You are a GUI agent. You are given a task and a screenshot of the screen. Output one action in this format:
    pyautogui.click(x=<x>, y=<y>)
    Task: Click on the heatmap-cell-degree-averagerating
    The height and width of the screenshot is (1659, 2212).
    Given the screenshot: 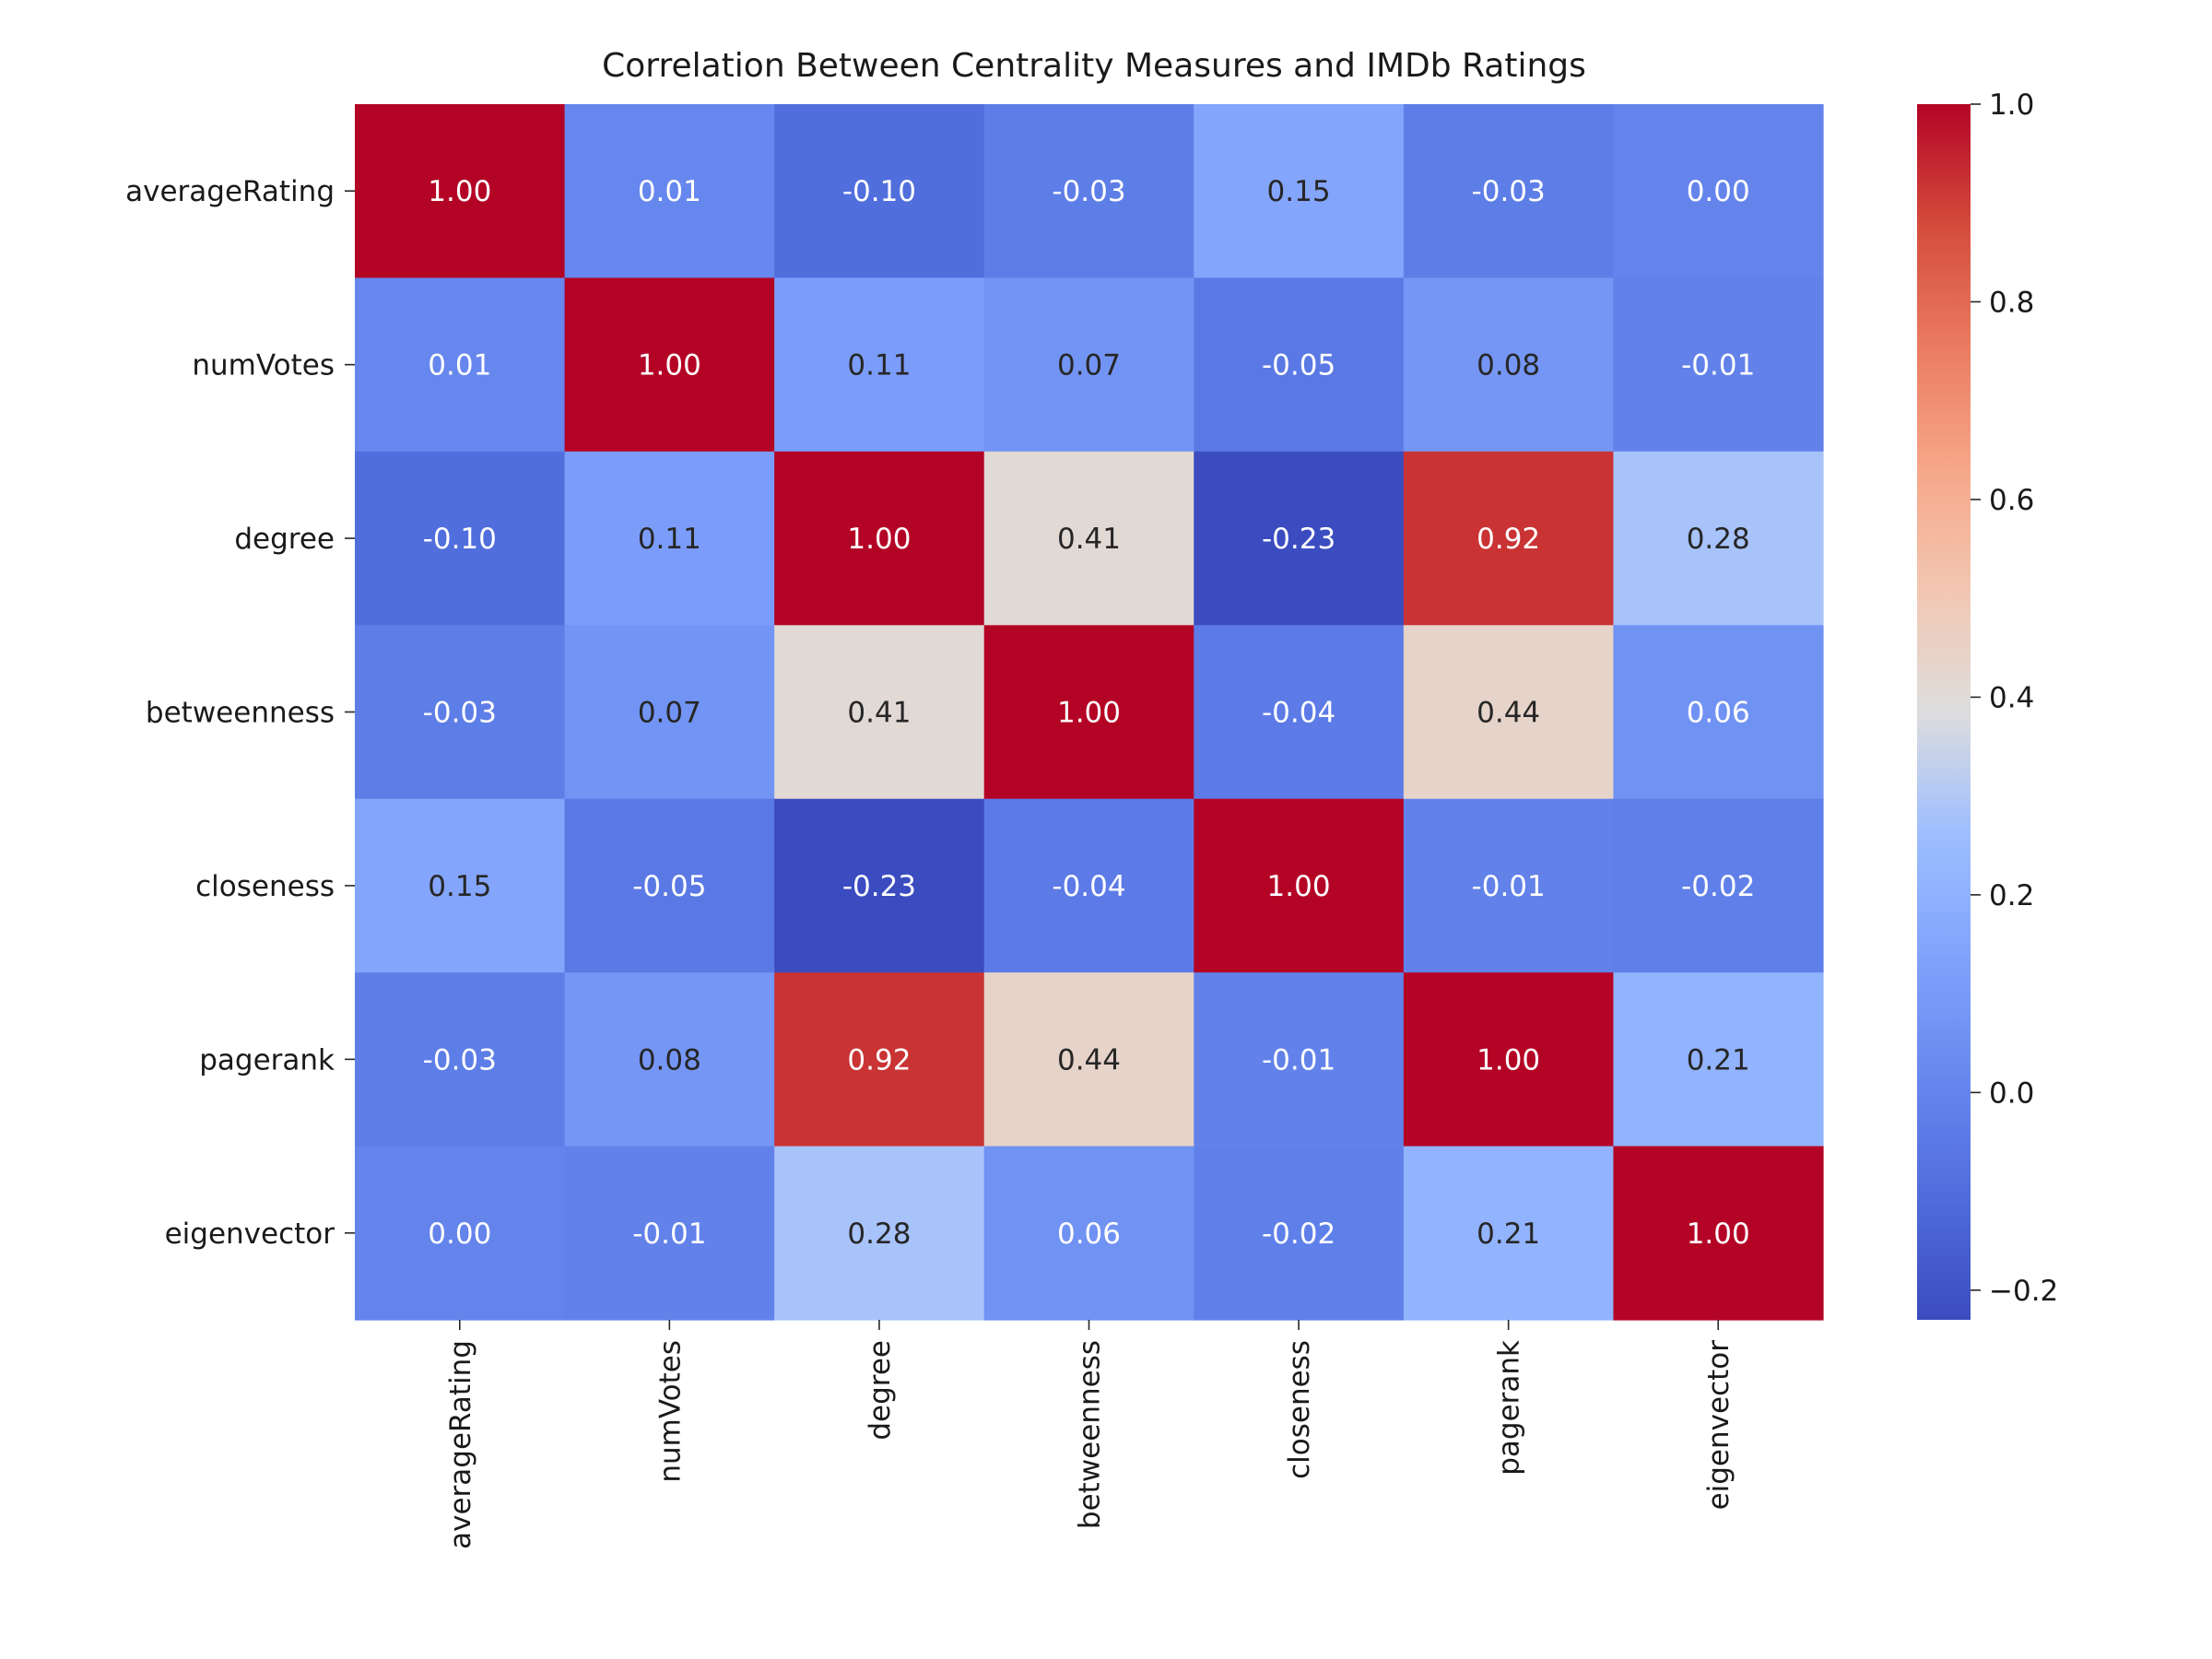 What is the action you would take?
    pyautogui.click(x=460, y=538)
    